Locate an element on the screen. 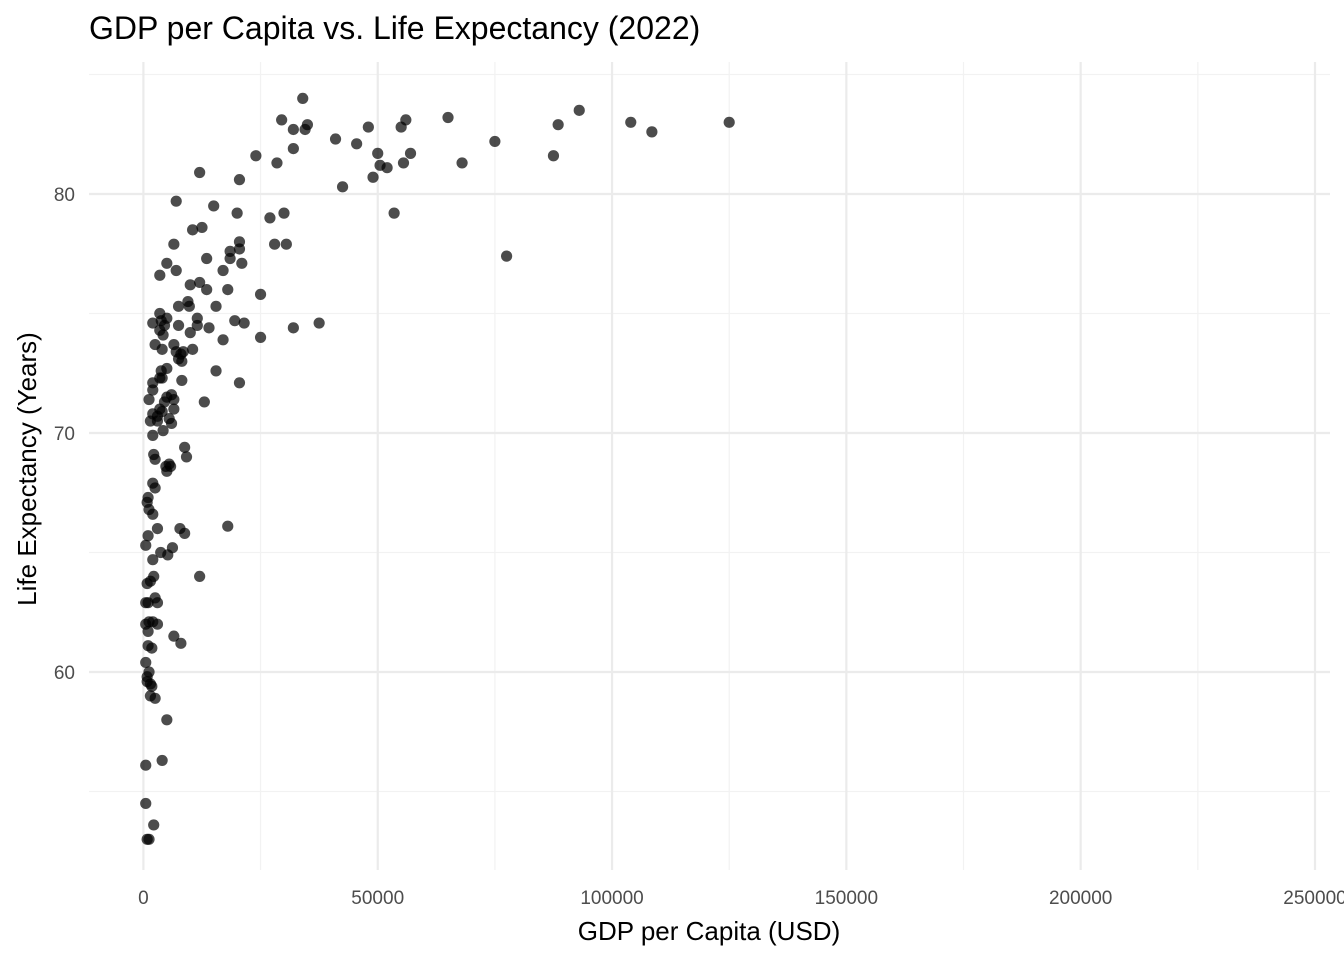 The height and width of the screenshot is (960, 1344). y-tick-label: 70 is located at coordinates (64, 434).